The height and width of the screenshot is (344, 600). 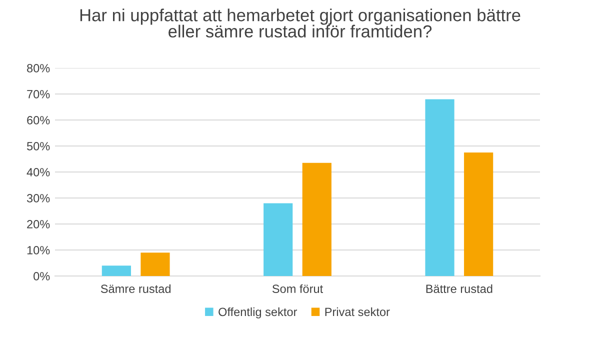 What do you see at coordinates (38, 250) in the screenshot?
I see `y-tick-label: 10%` at bounding box center [38, 250].